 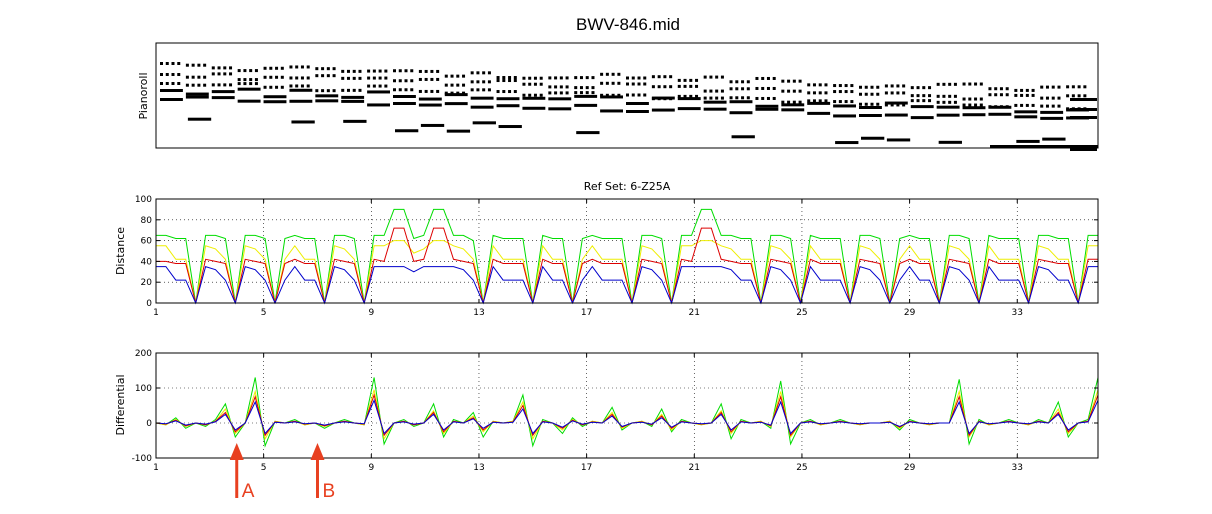 What do you see at coordinates (586, 313) in the screenshot?
I see `distance-xtick-label: 17` at bounding box center [586, 313].